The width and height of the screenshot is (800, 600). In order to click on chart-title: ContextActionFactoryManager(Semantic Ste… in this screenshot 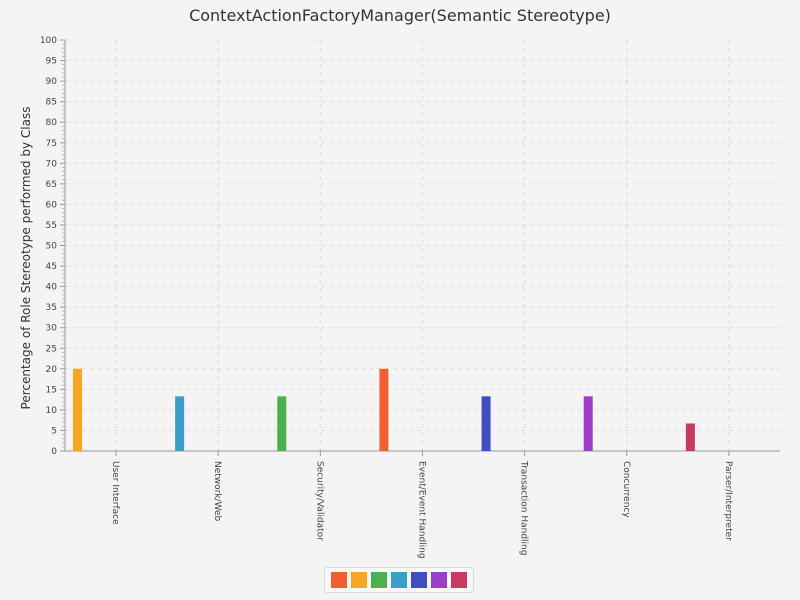, I will do `click(400, 15)`.